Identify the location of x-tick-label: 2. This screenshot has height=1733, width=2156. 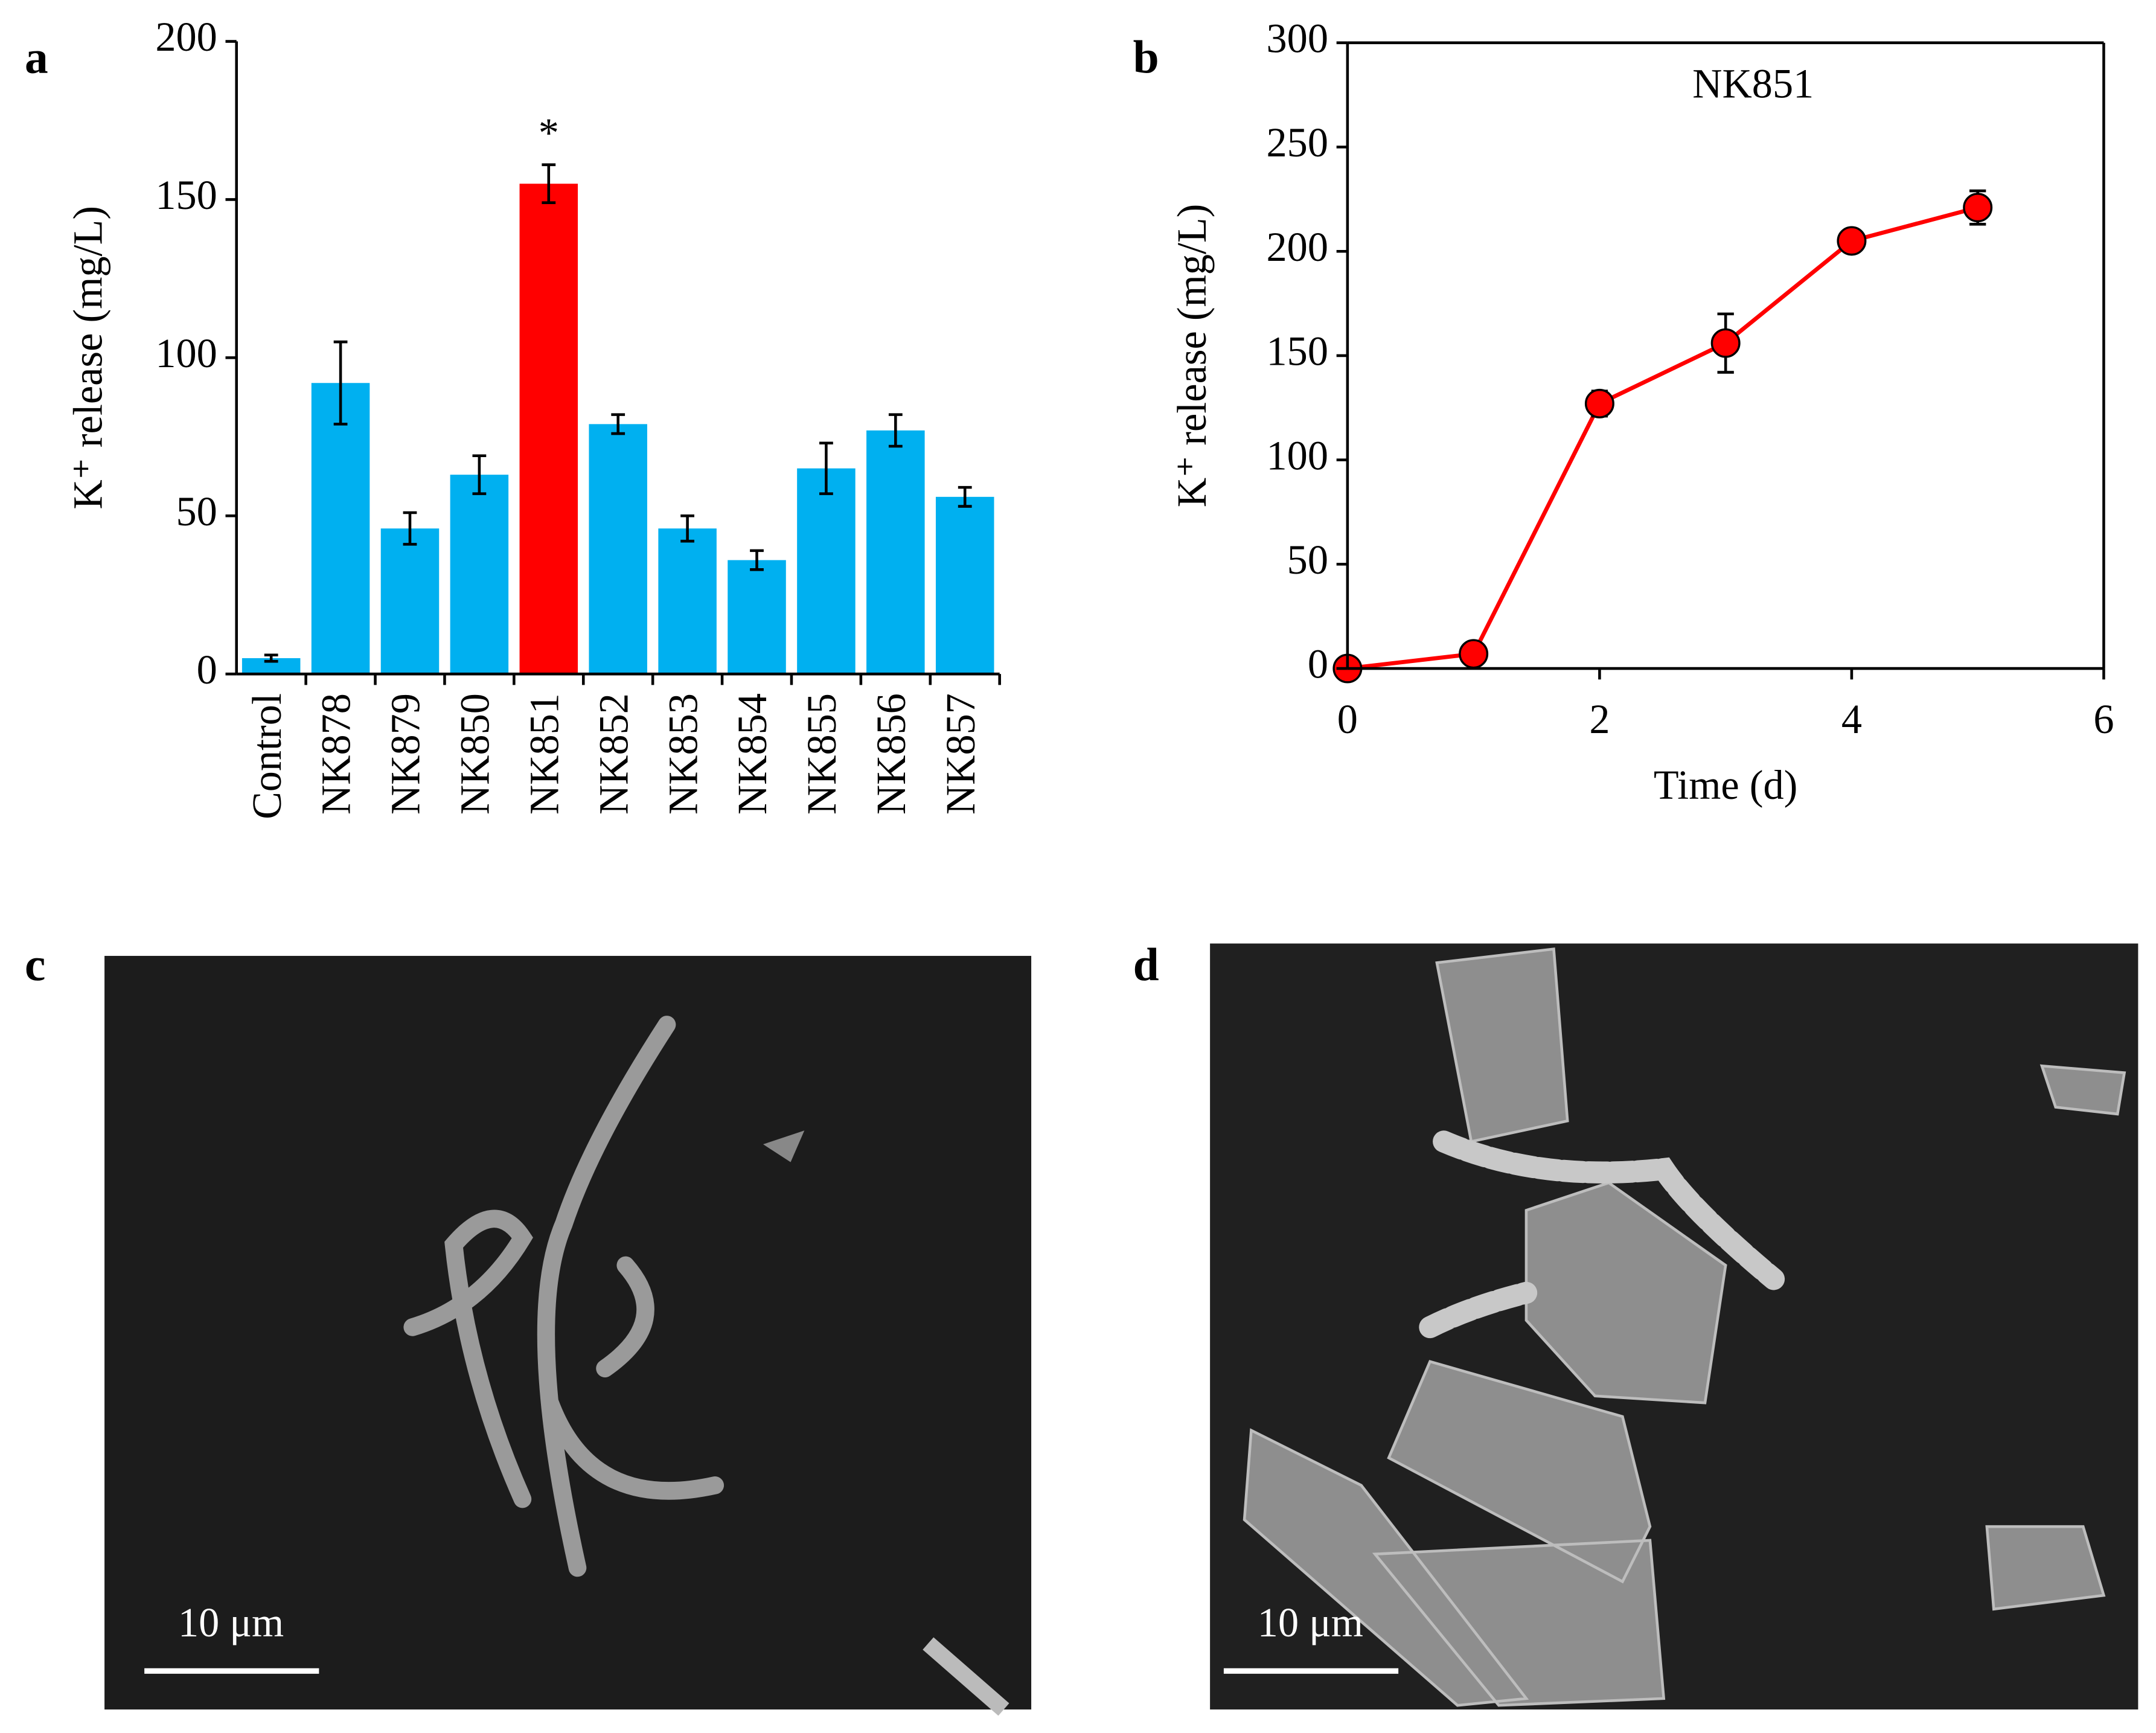
(1599, 719).